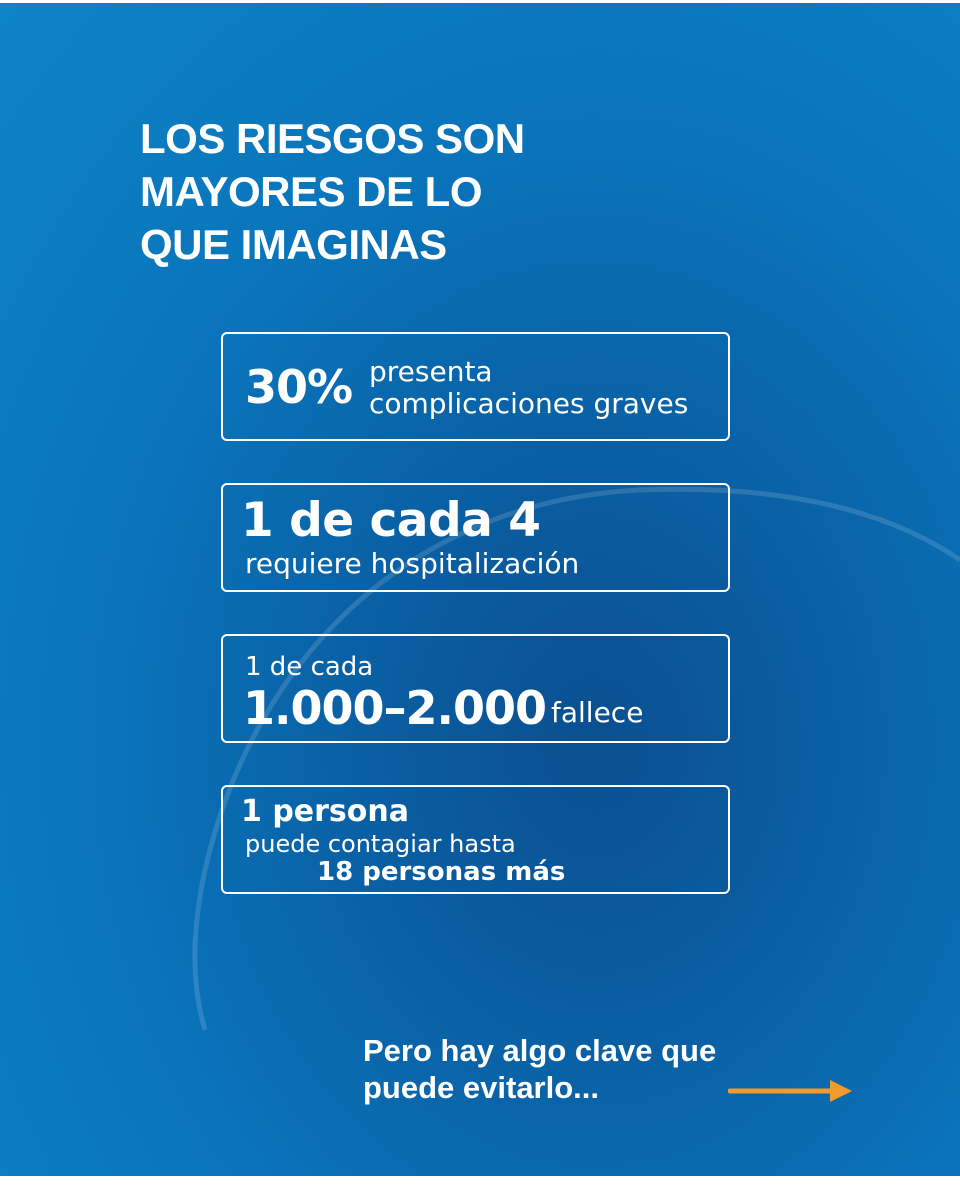 This screenshot has width=960, height=1200. I want to click on stat-description: puede contagiar hasta, so click(380, 844).